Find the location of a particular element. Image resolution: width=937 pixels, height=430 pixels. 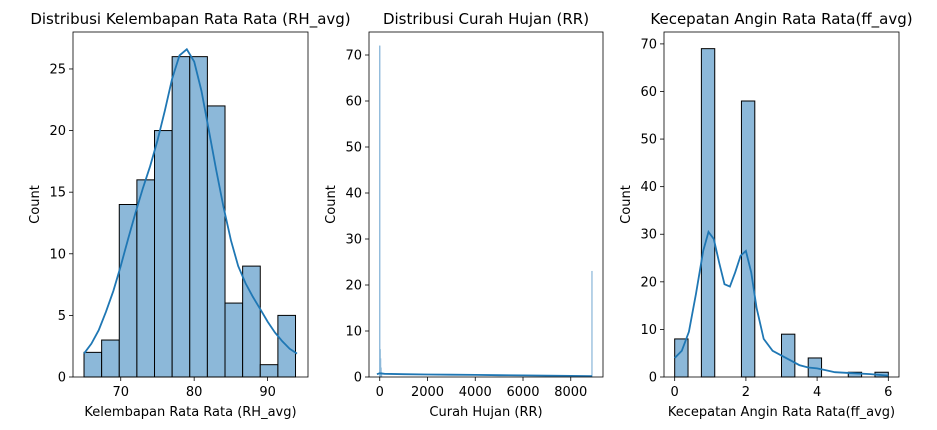

chart-title-kecepatan-angin: Kecepatan Angin Rata Rata(ff_avg) is located at coordinates (781, 19).